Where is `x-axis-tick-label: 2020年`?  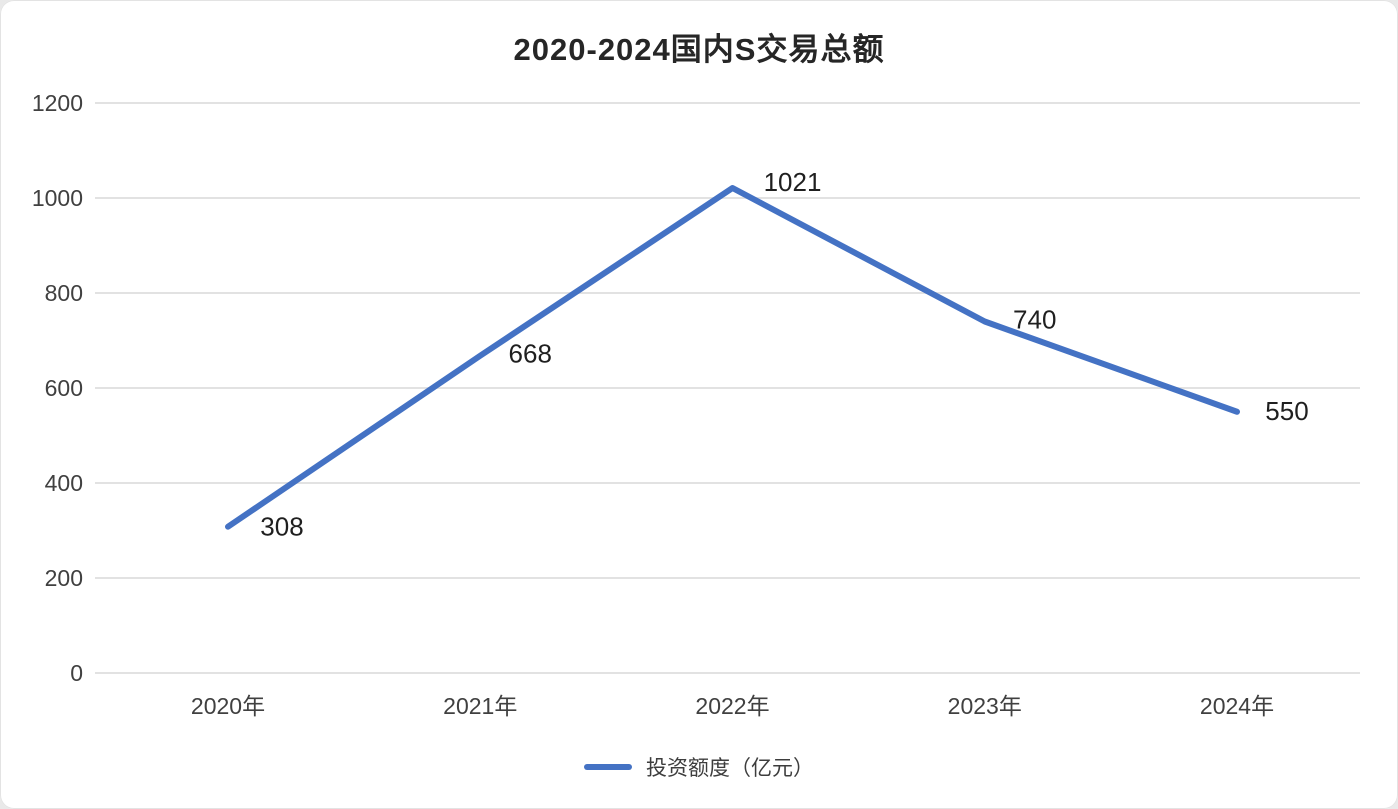 x-axis-tick-label: 2020年 is located at coordinates (228, 706).